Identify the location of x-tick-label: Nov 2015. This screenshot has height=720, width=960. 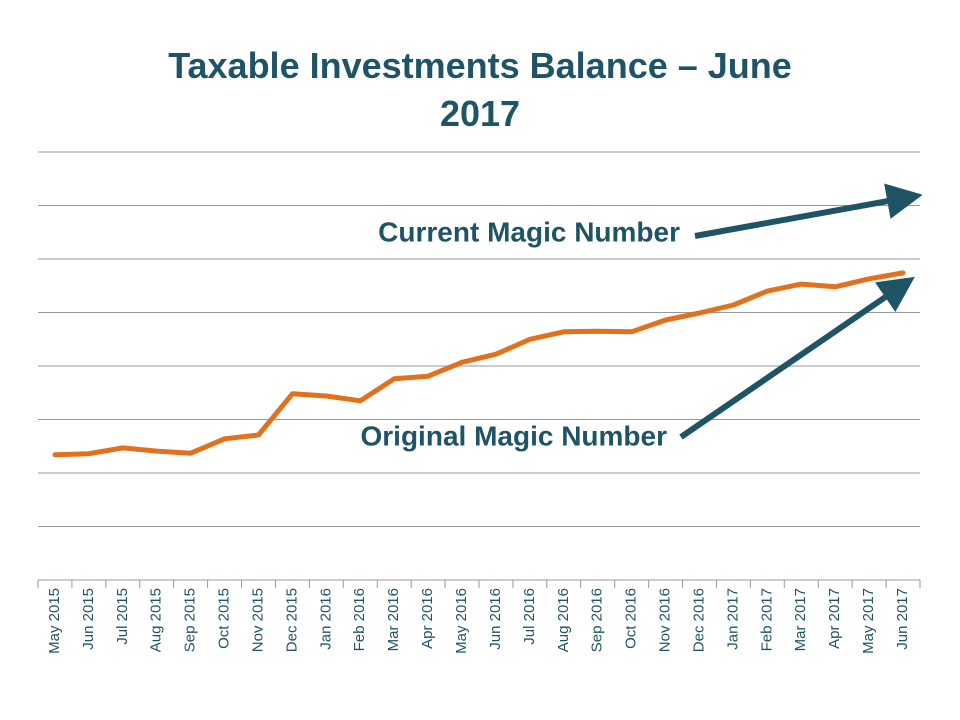
(257, 620).